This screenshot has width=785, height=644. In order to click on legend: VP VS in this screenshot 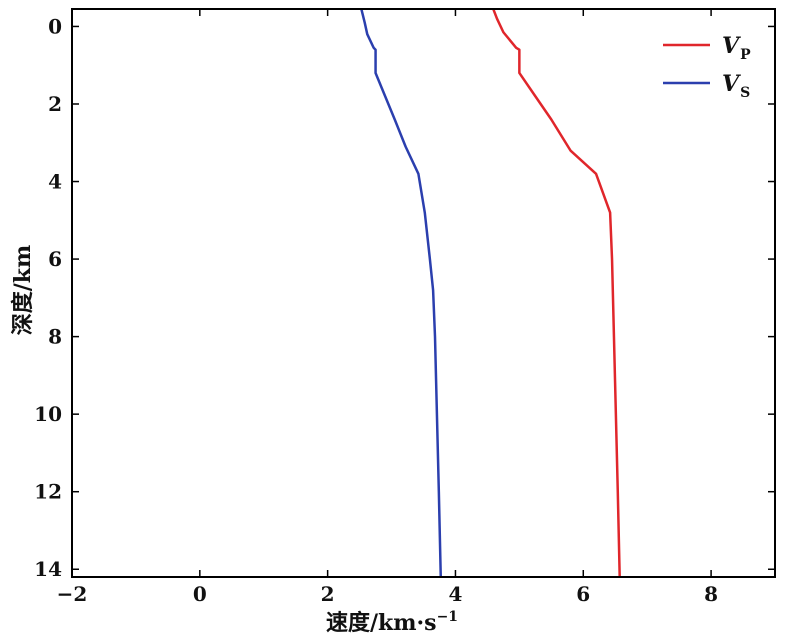, I will do `click(707, 67)`.